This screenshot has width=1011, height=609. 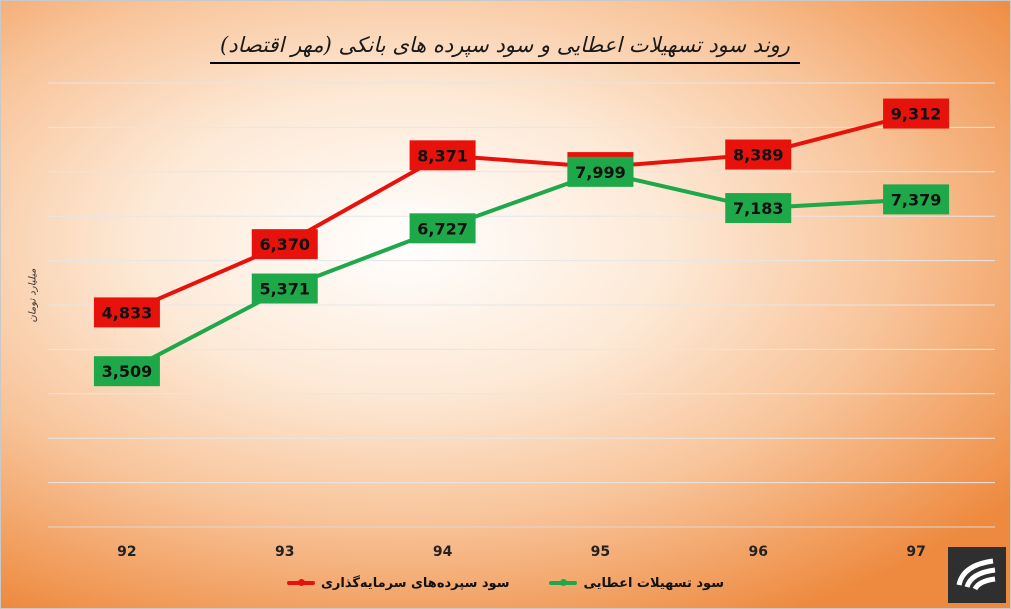 I want to click on legend-item-loans: سود تسهیلات اعطایی, so click(x=636, y=583).